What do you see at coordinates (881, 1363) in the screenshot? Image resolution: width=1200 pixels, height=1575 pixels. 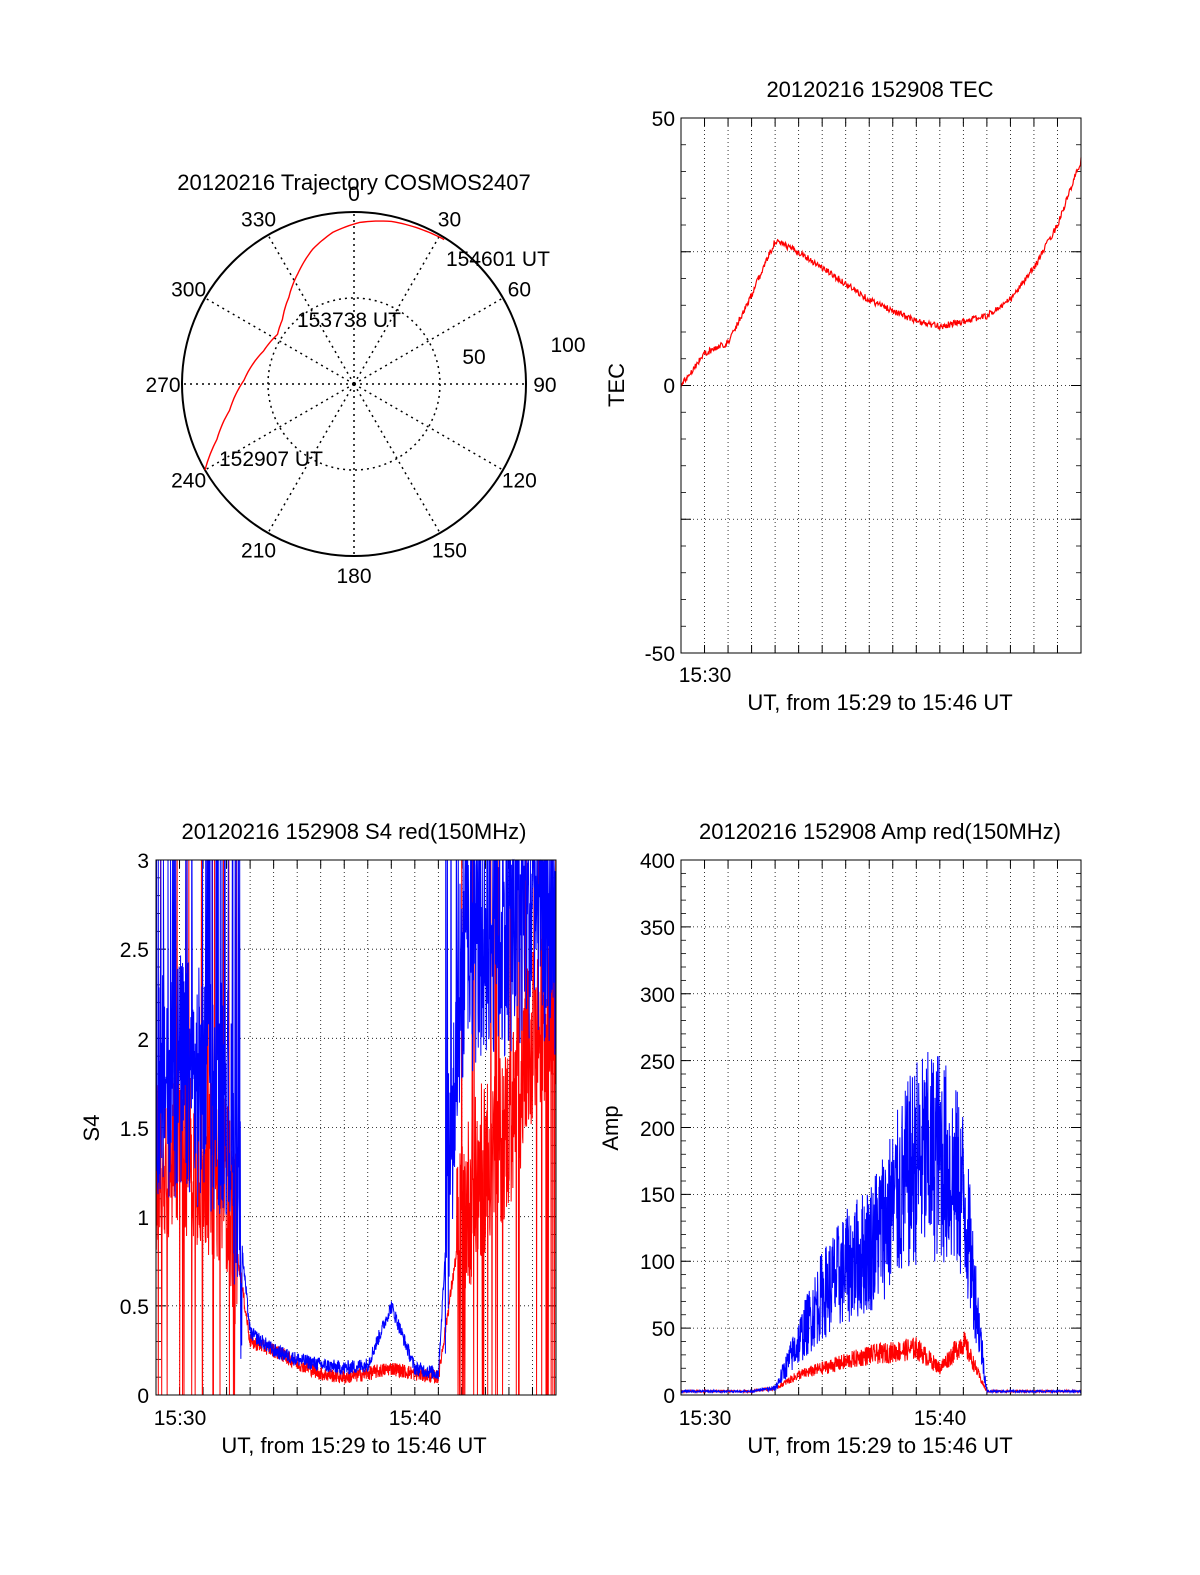 I see `amp-red-series-line` at bounding box center [881, 1363].